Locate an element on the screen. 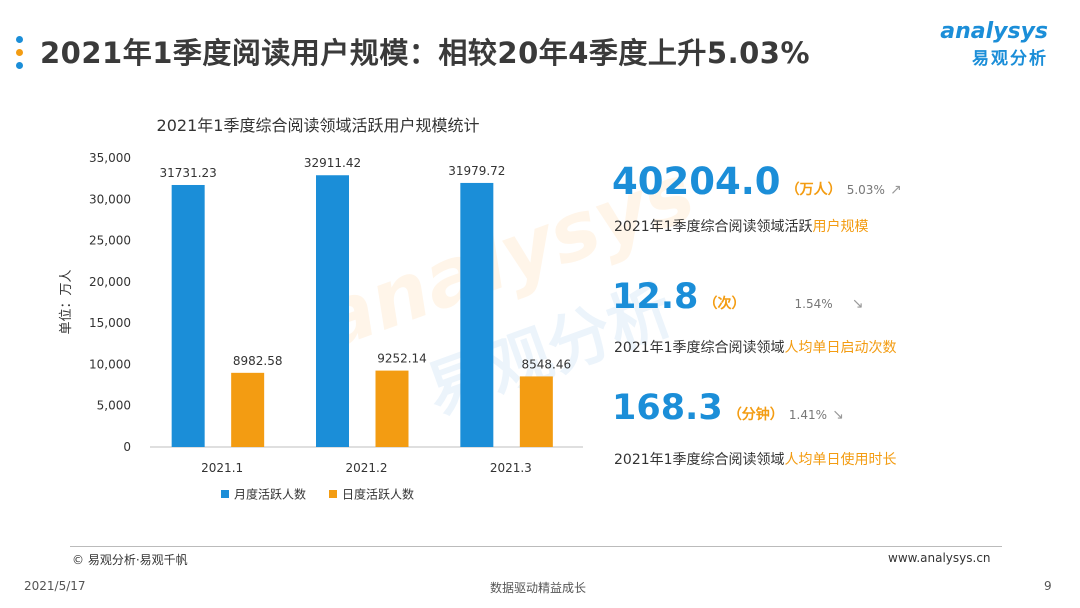  title-dots is located at coordinates (21, 55).